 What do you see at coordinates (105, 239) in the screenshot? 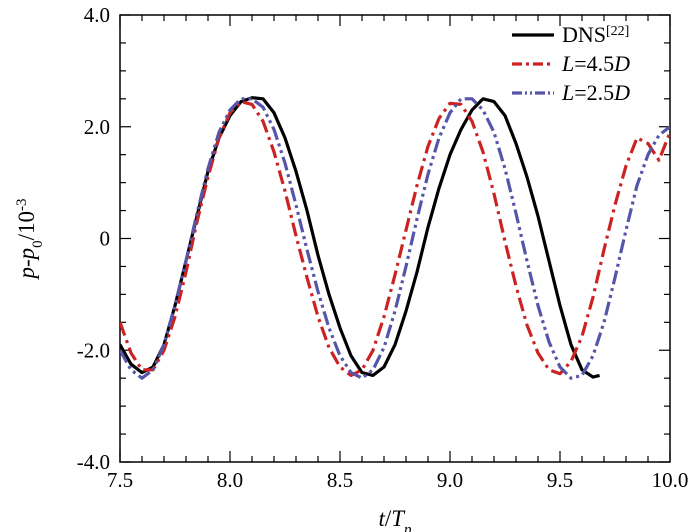
I see `y-tick-label: 0` at bounding box center [105, 239].